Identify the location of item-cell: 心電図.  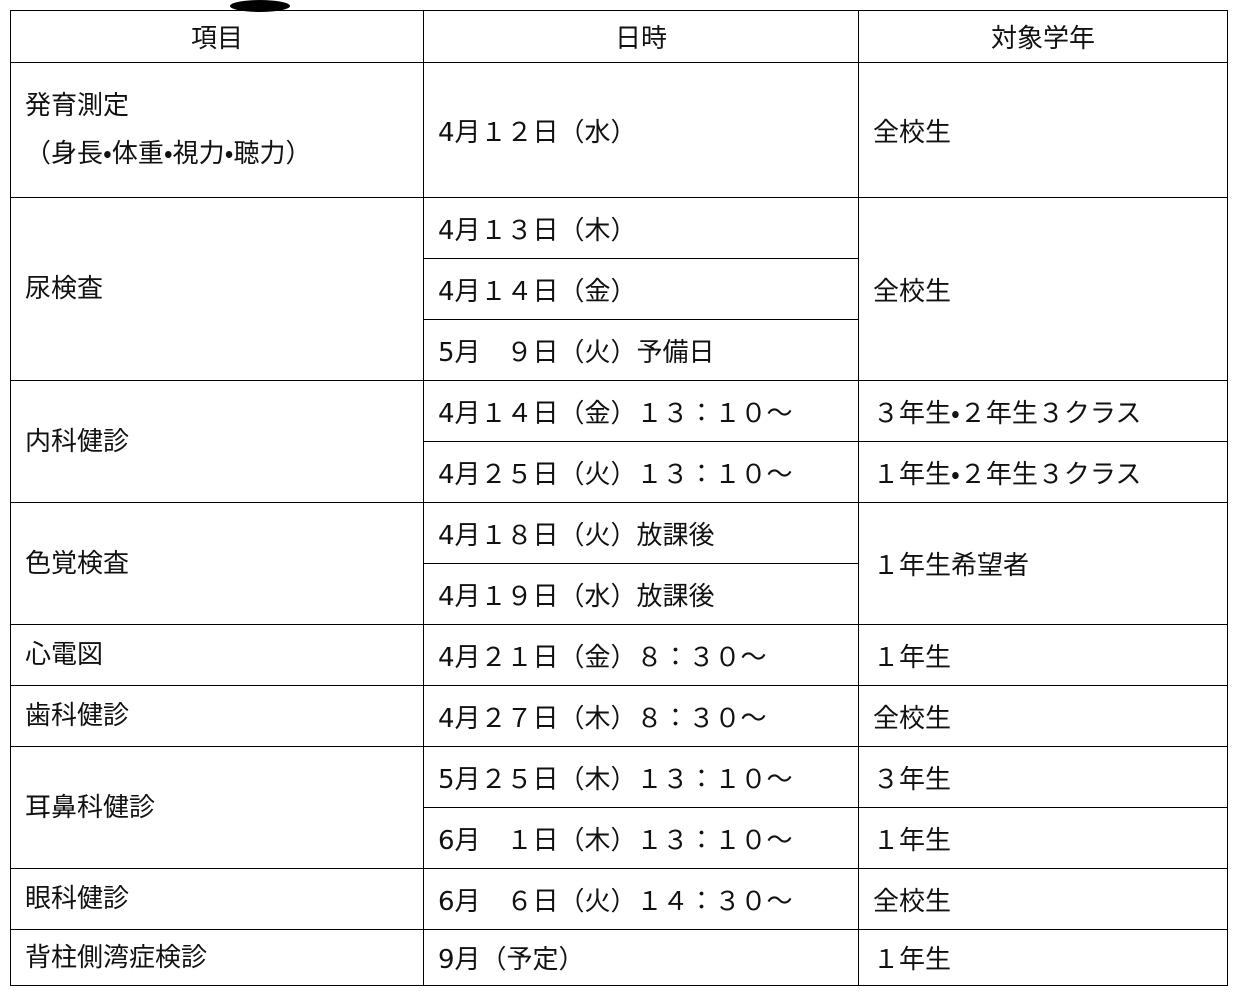
(217, 655).